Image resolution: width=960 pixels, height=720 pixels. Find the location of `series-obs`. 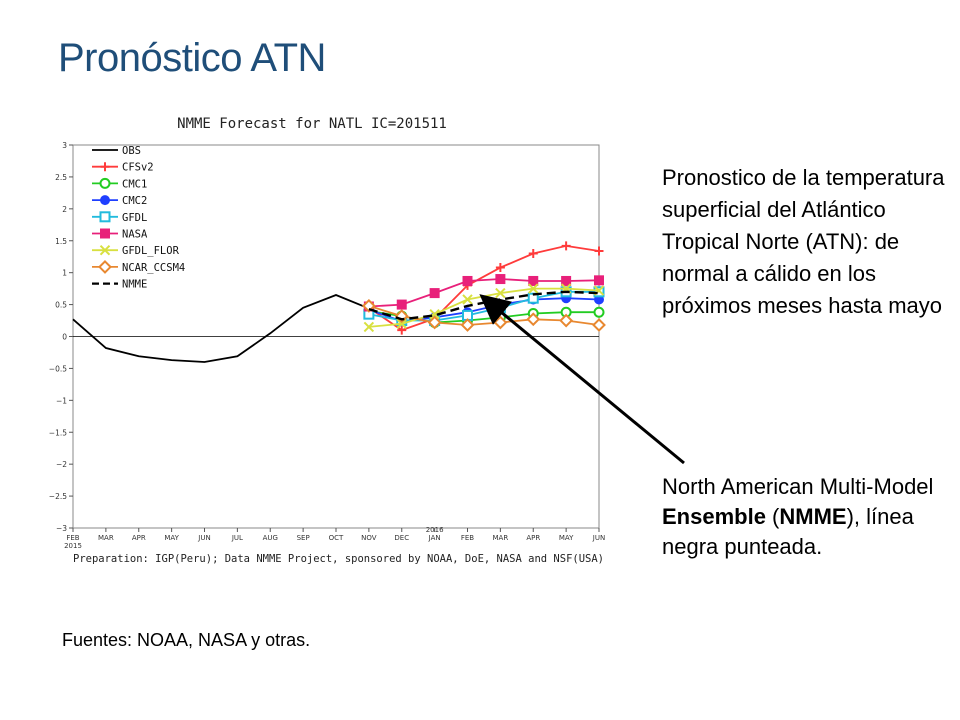

series-obs is located at coordinates (221, 328).